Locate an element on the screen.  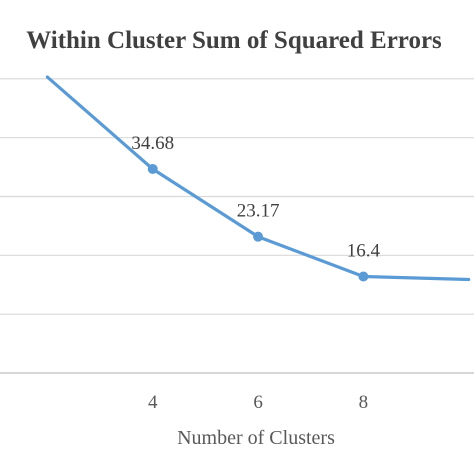
x-tick-label: 6 is located at coordinates (258, 402).